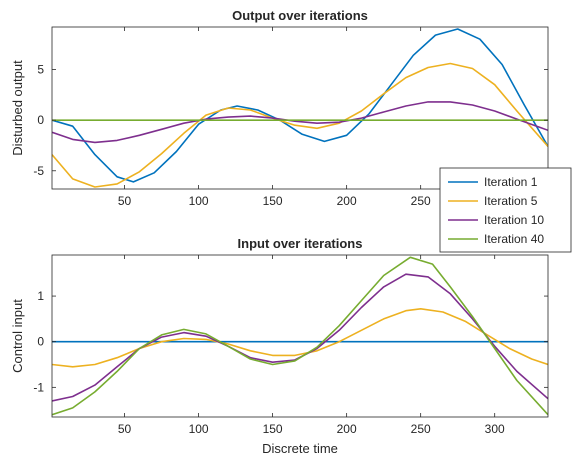  Describe the element at coordinates (300, 243) in the screenshot. I see `chart-title: Input over iterations` at that location.